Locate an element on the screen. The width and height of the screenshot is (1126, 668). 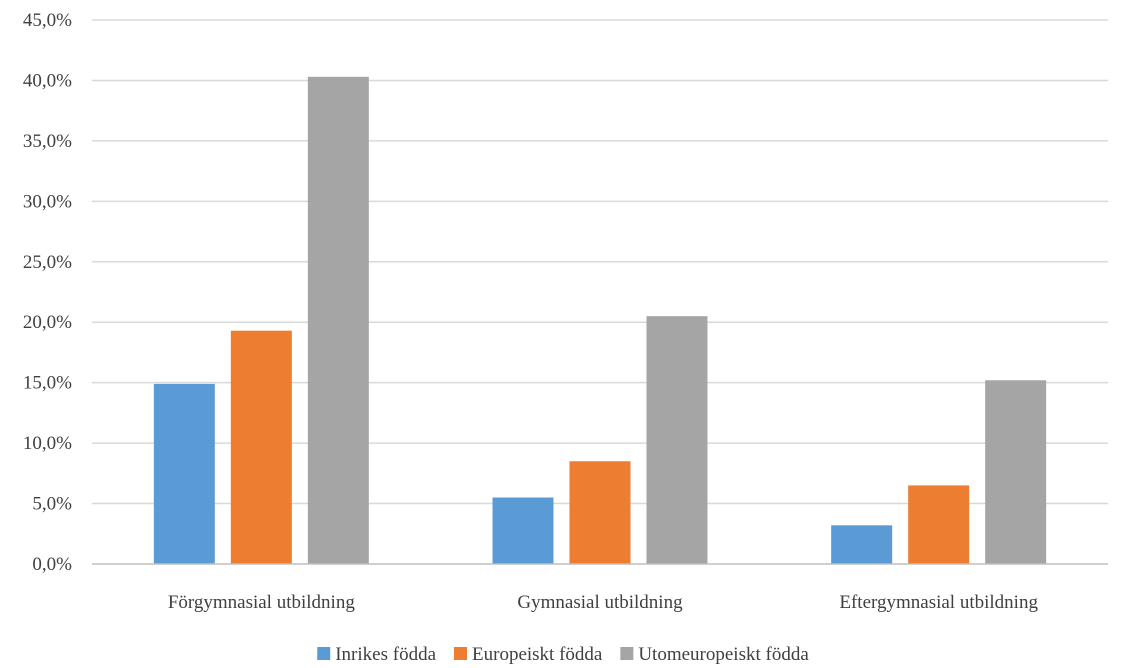
legend-item: Inrikes födda is located at coordinates (377, 654).